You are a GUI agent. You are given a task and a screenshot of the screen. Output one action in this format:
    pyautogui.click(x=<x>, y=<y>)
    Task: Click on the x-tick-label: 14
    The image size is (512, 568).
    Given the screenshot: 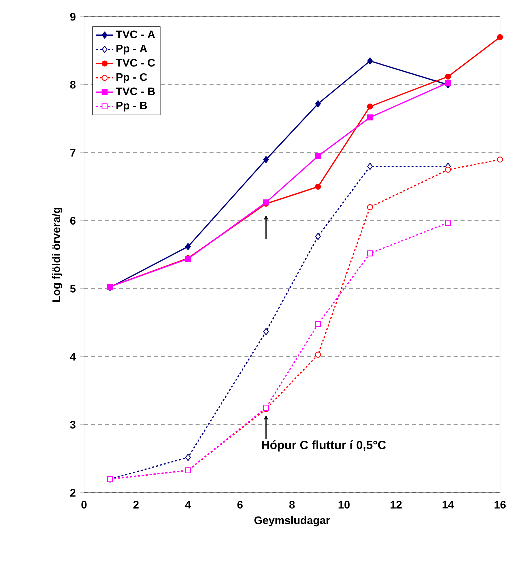 What is the action you would take?
    pyautogui.click(x=448, y=505)
    